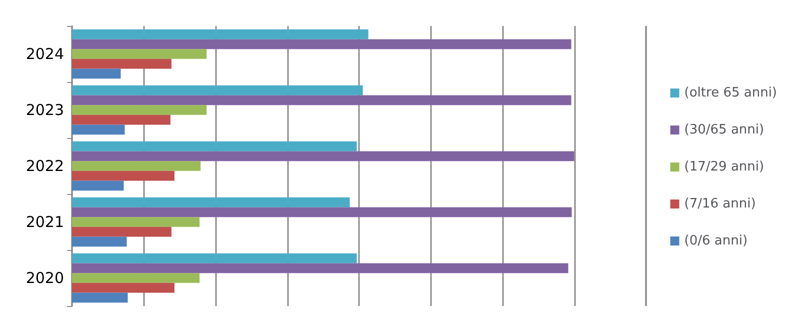 The height and width of the screenshot is (334, 800). Describe the element at coordinates (724, 130) in the screenshot. I see `legend-label: (30/65 anni)` at that location.